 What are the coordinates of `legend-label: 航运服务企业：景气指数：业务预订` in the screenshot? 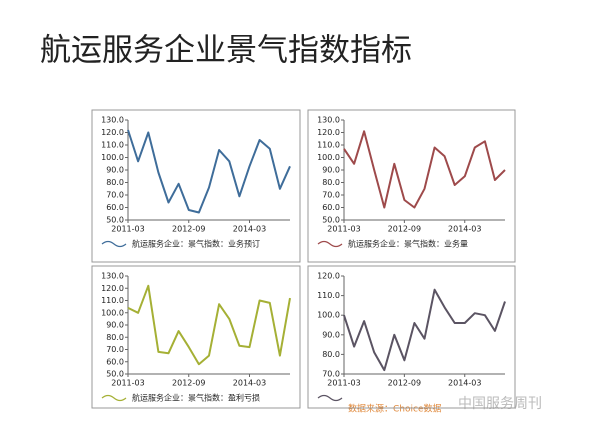 It's located at (196, 244).